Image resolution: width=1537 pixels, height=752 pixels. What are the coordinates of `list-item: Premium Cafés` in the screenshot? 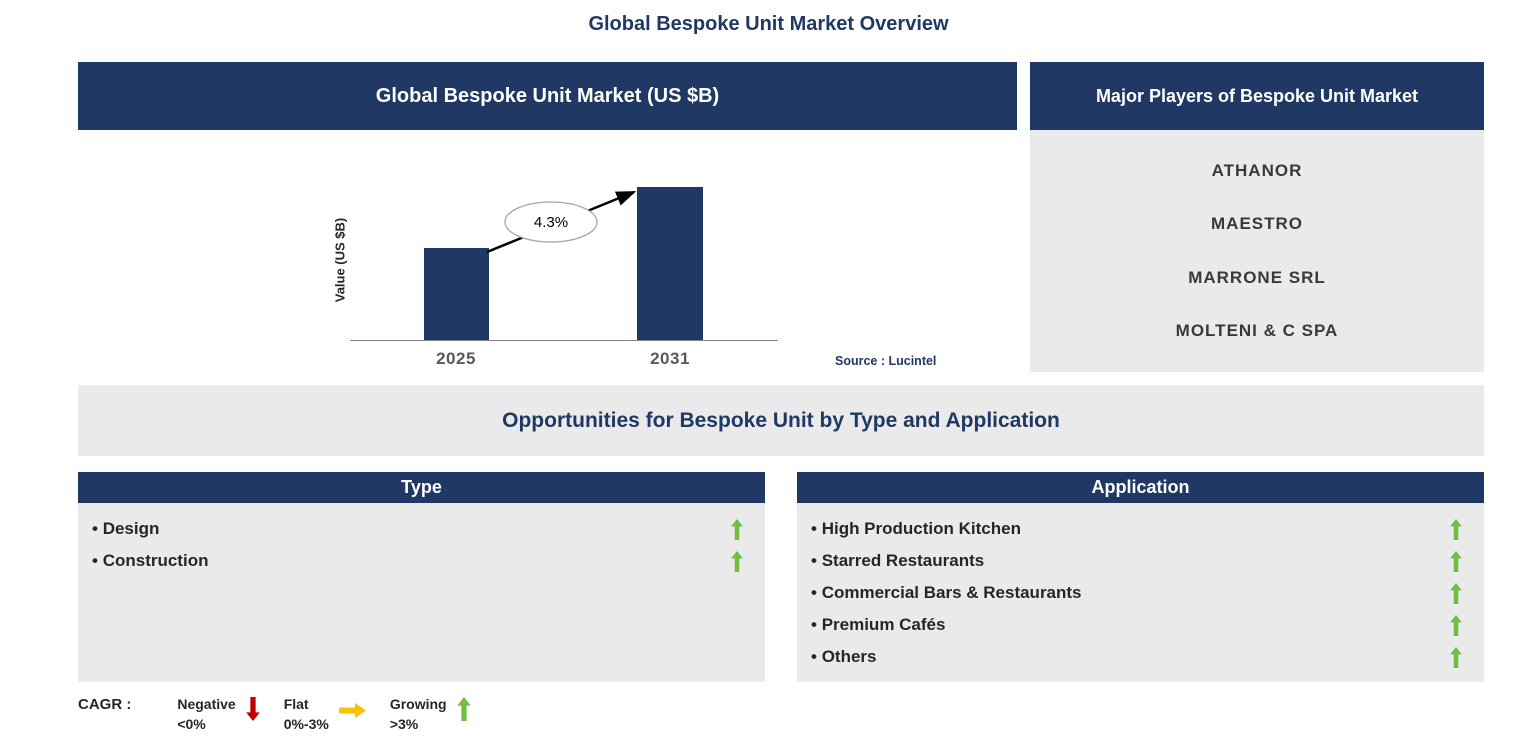 It's located at (1140, 625).